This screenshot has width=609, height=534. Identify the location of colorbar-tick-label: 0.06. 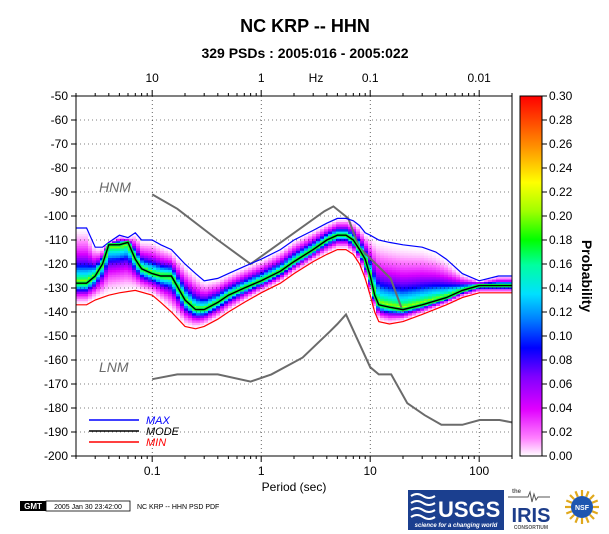
(561, 384).